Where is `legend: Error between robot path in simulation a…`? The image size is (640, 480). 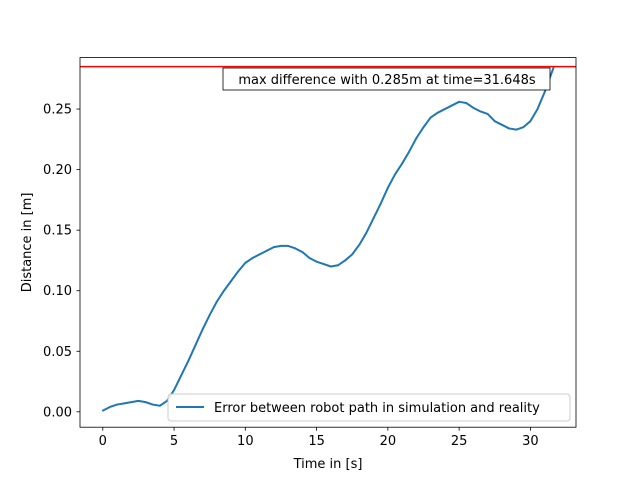 legend: Error between robot path in simulation a… is located at coordinates (369, 407).